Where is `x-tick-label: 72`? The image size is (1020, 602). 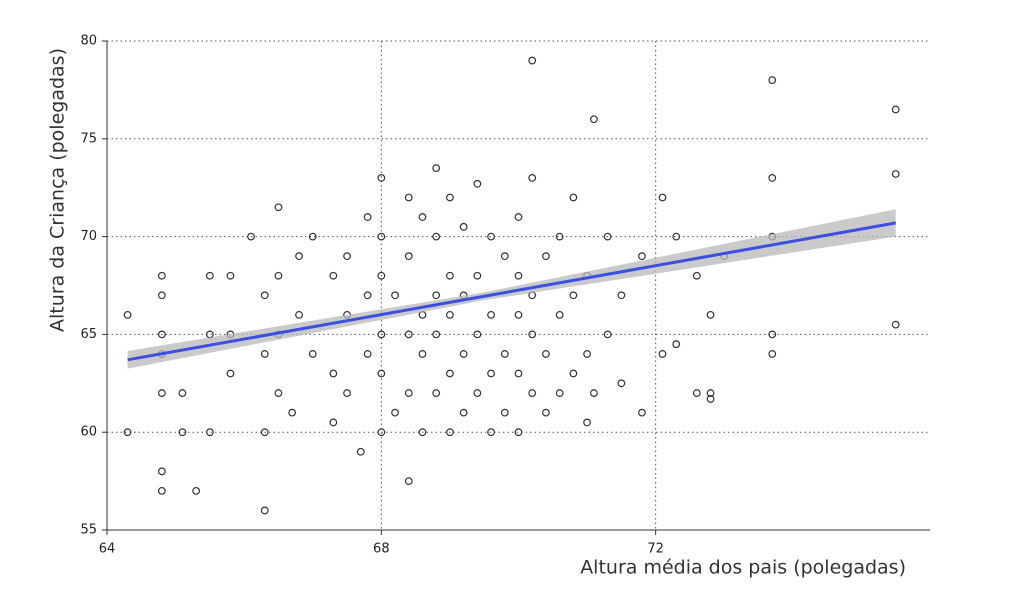 x-tick-label: 72 is located at coordinates (655, 549).